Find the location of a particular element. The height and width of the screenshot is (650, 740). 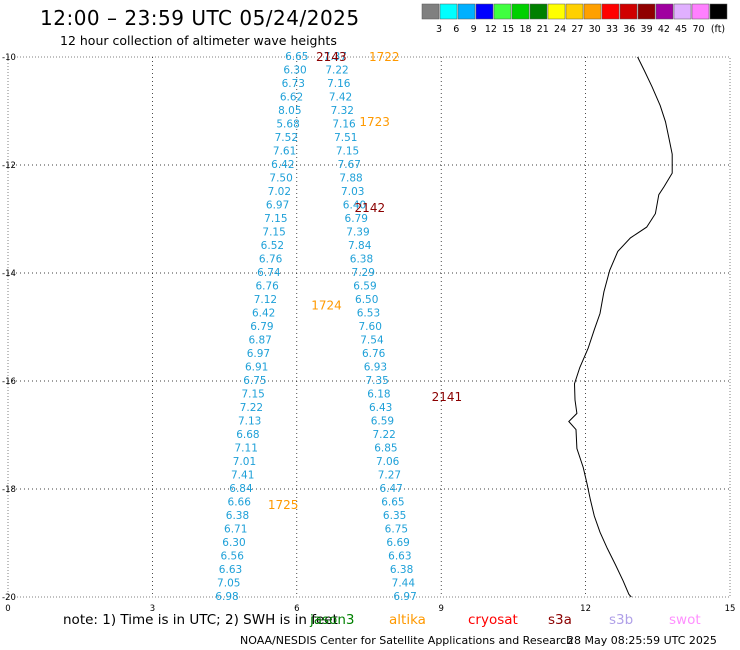

coastline is located at coordinates (620, 327).